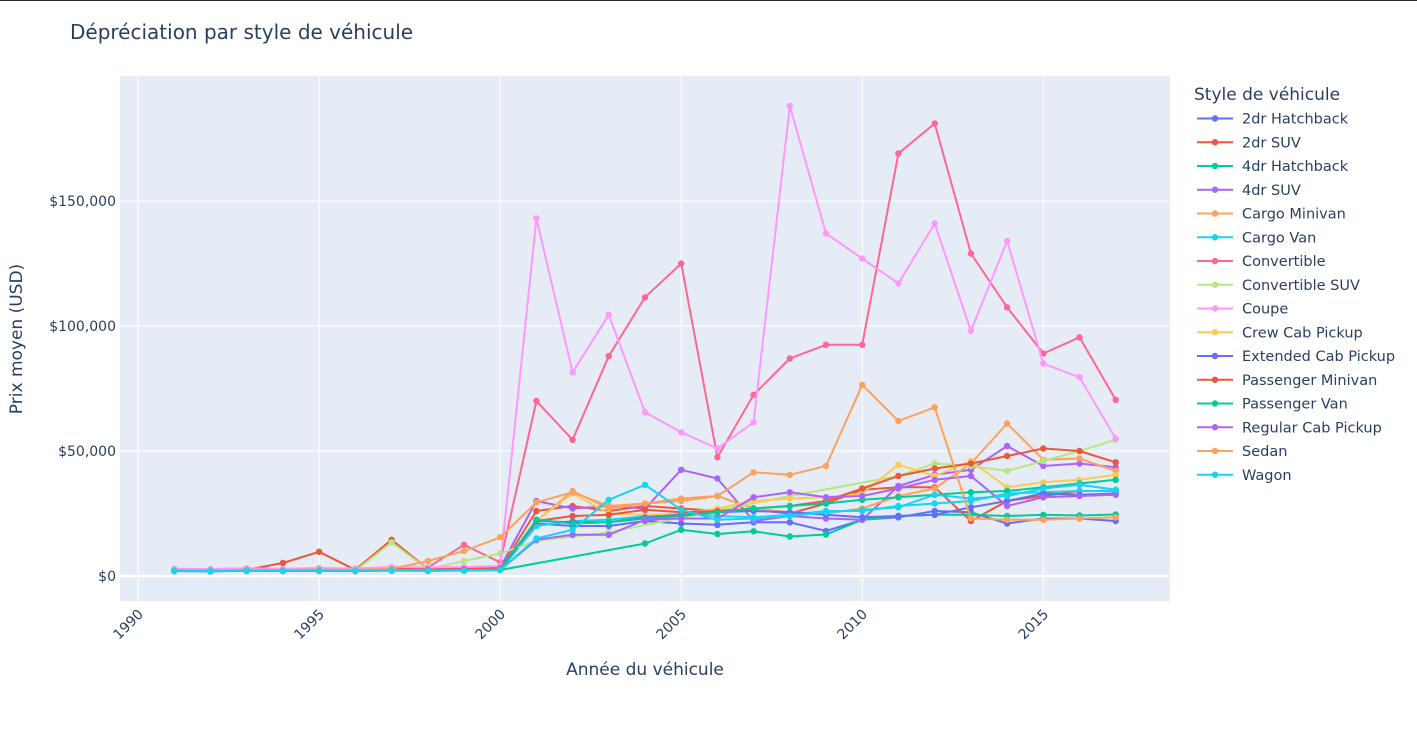 This screenshot has height=749, width=1417. What do you see at coordinates (1242, 452) in the screenshot?
I see `legend-item-sedan: Sedan` at bounding box center [1242, 452].